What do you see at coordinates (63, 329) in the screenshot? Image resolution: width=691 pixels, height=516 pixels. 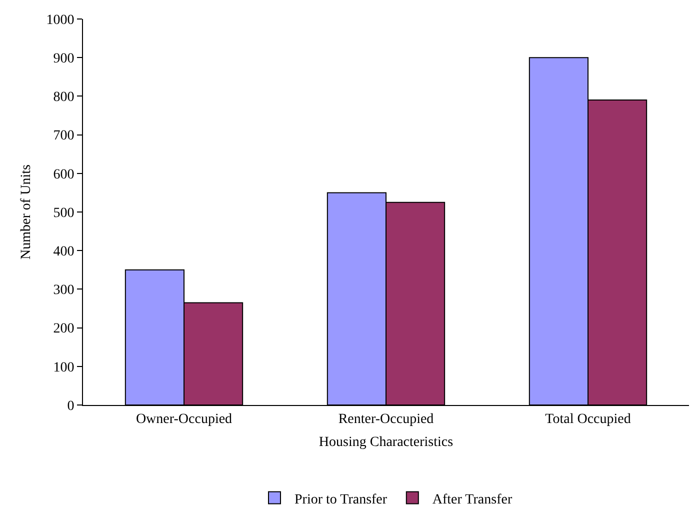 I see `y-tick-label: 200` at bounding box center [63, 329].